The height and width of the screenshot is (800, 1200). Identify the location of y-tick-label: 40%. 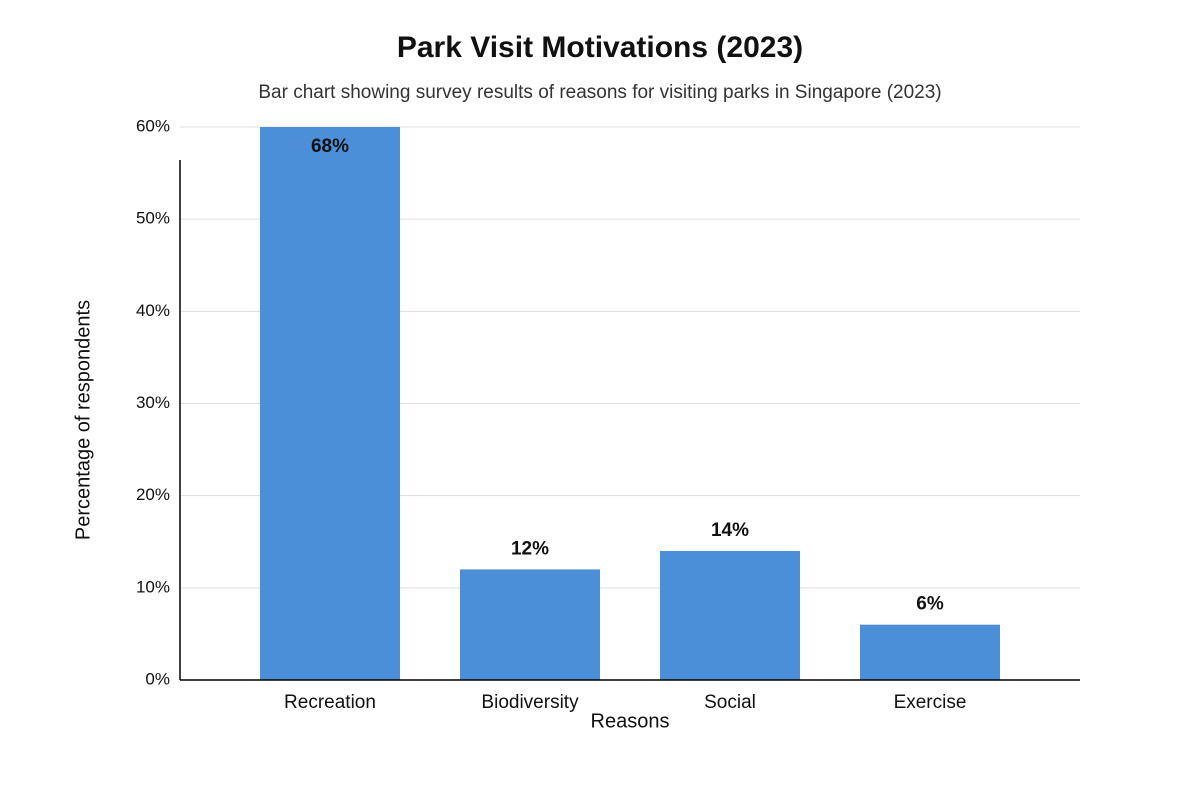
(153, 310).